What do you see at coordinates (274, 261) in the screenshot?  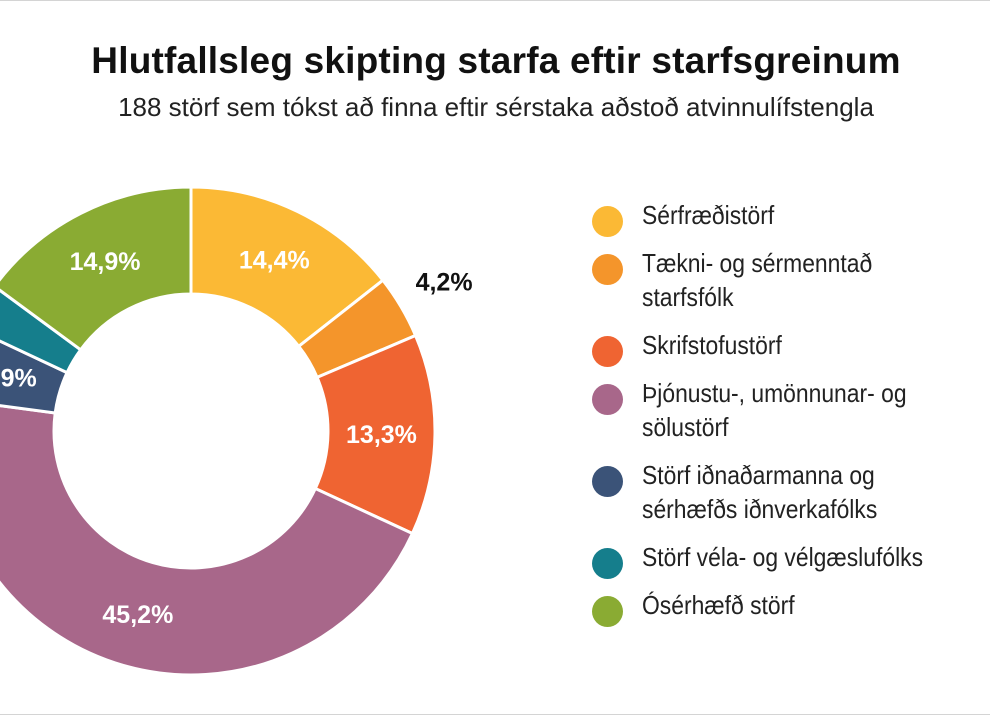 I see `slice-value-label: 14,4%` at bounding box center [274, 261].